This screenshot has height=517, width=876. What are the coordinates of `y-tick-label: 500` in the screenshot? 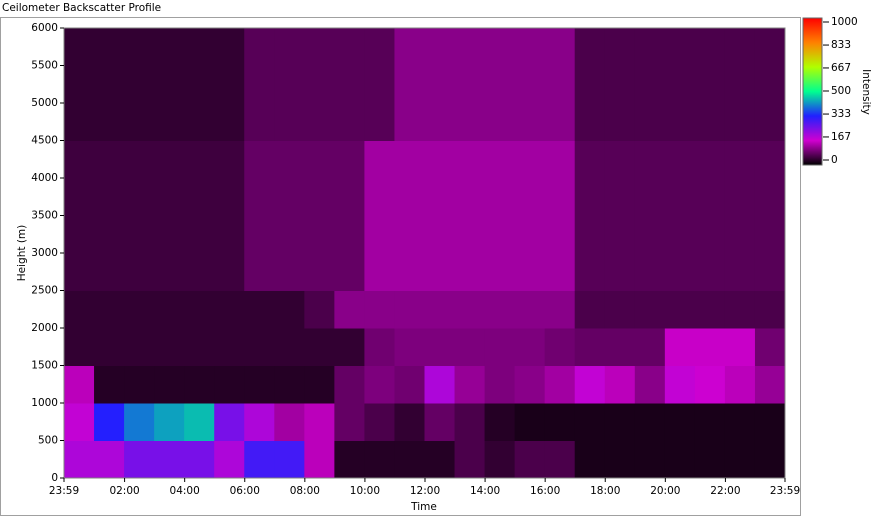 It's located at (48, 441).